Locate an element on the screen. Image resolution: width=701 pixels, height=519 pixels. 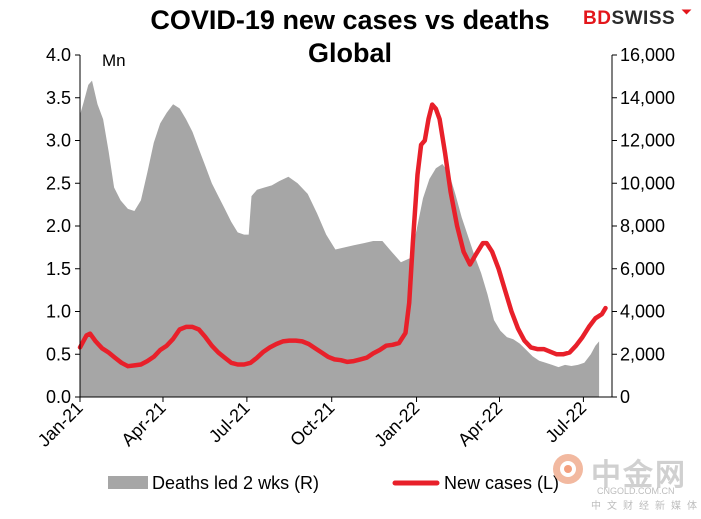
left-tick-label: 4.0 is located at coordinates (58, 55).